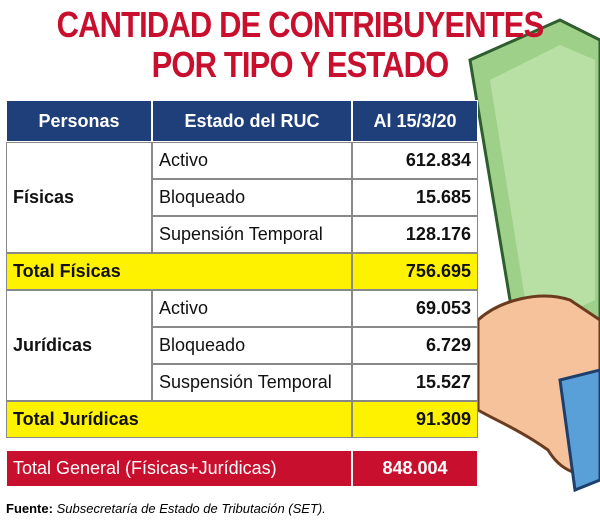 This screenshot has width=600, height=521. What do you see at coordinates (415, 271) in the screenshot?
I see `total-value: 756.695` at bounding box center [415, 271].